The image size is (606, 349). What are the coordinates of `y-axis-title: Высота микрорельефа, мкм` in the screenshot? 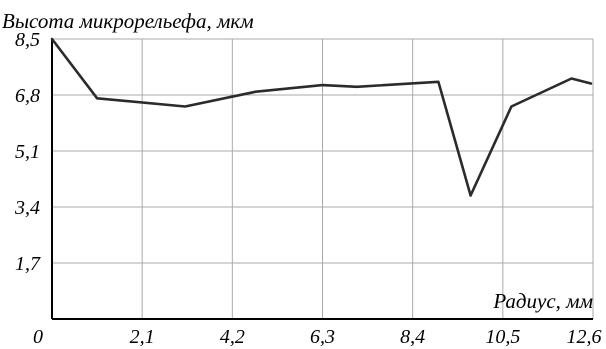 It's located at (128, 21).